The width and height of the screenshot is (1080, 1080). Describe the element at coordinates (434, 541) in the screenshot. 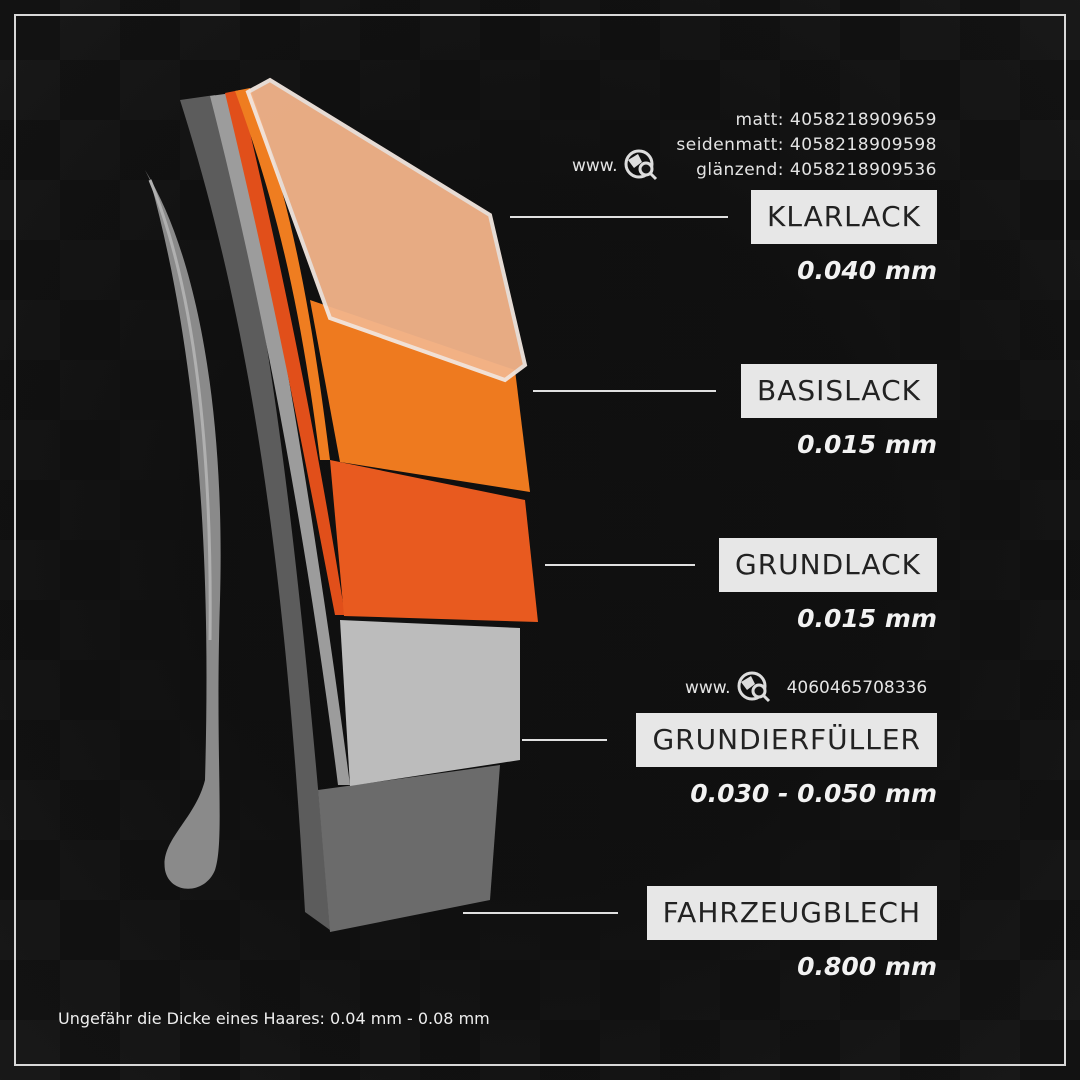

I see `layer-grundlack` at that location.